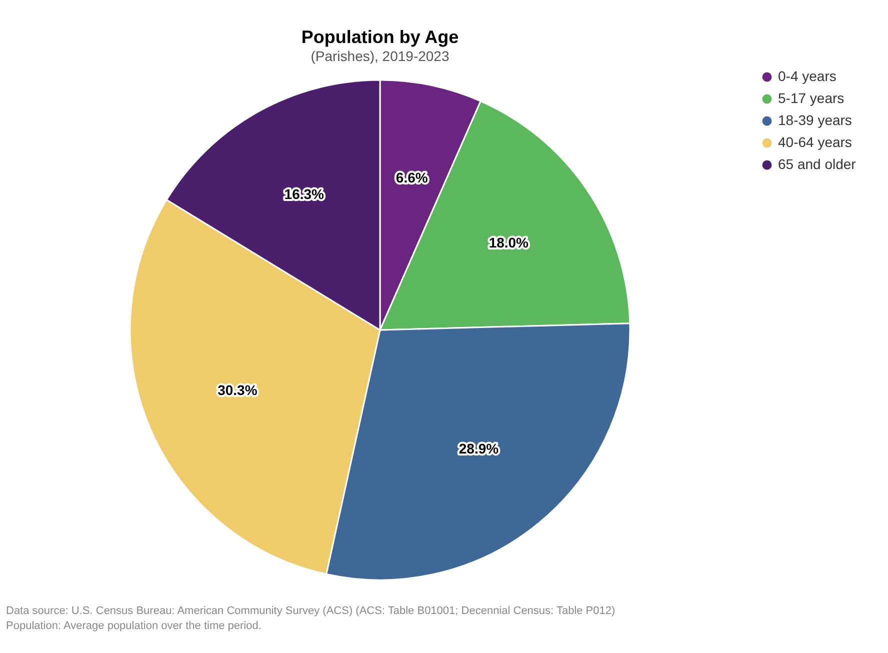 Image resolution: width=888 pixels, height=653 pixels. I want to click on legend-label: 40-64 years, so click(815, 142).